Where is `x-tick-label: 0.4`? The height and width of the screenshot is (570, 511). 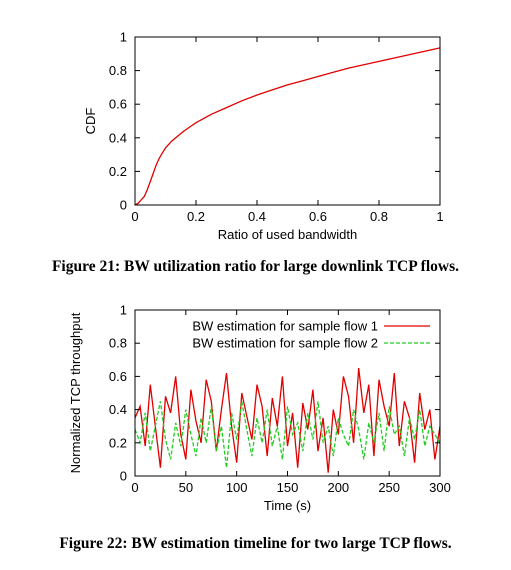
x-tick-label: 0.4 is located at coordinates (257, 216).